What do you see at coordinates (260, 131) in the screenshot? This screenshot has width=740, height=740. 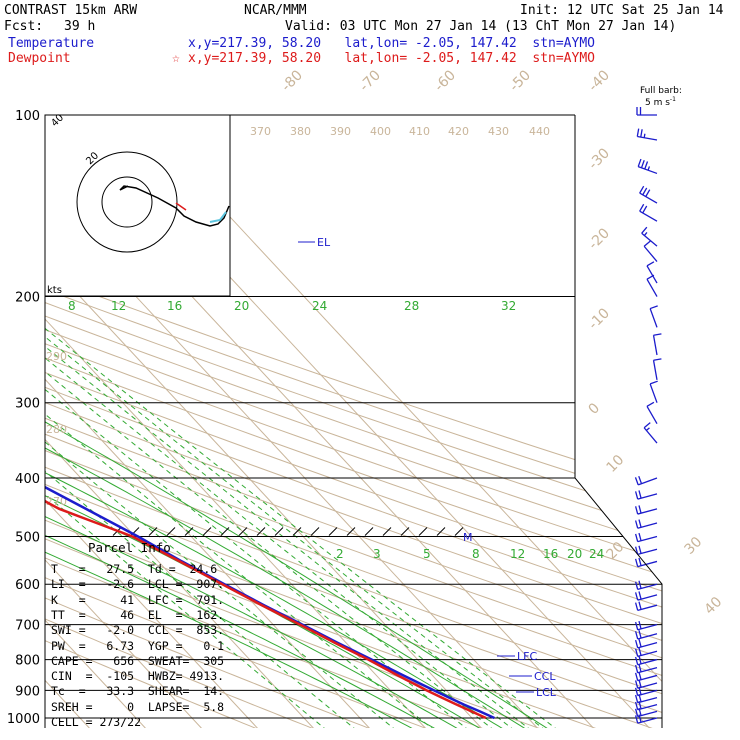 I see `theta-label: 370` at bounding box center [260, 131].